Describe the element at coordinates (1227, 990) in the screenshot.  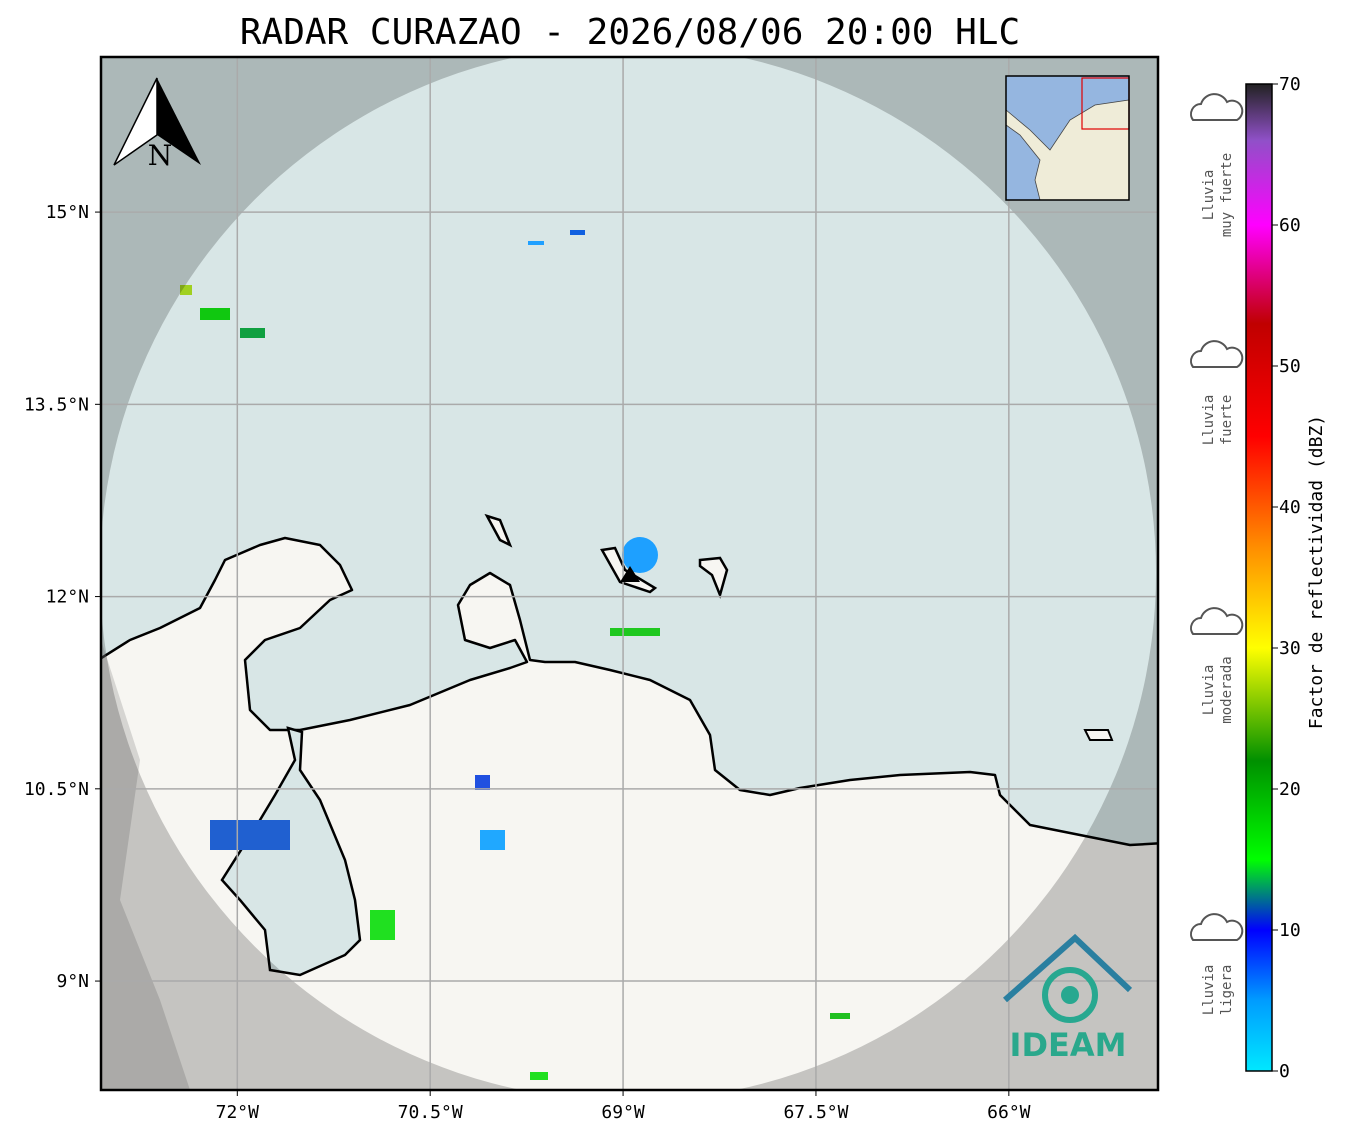
I see `legend-label: ligera` at that location.